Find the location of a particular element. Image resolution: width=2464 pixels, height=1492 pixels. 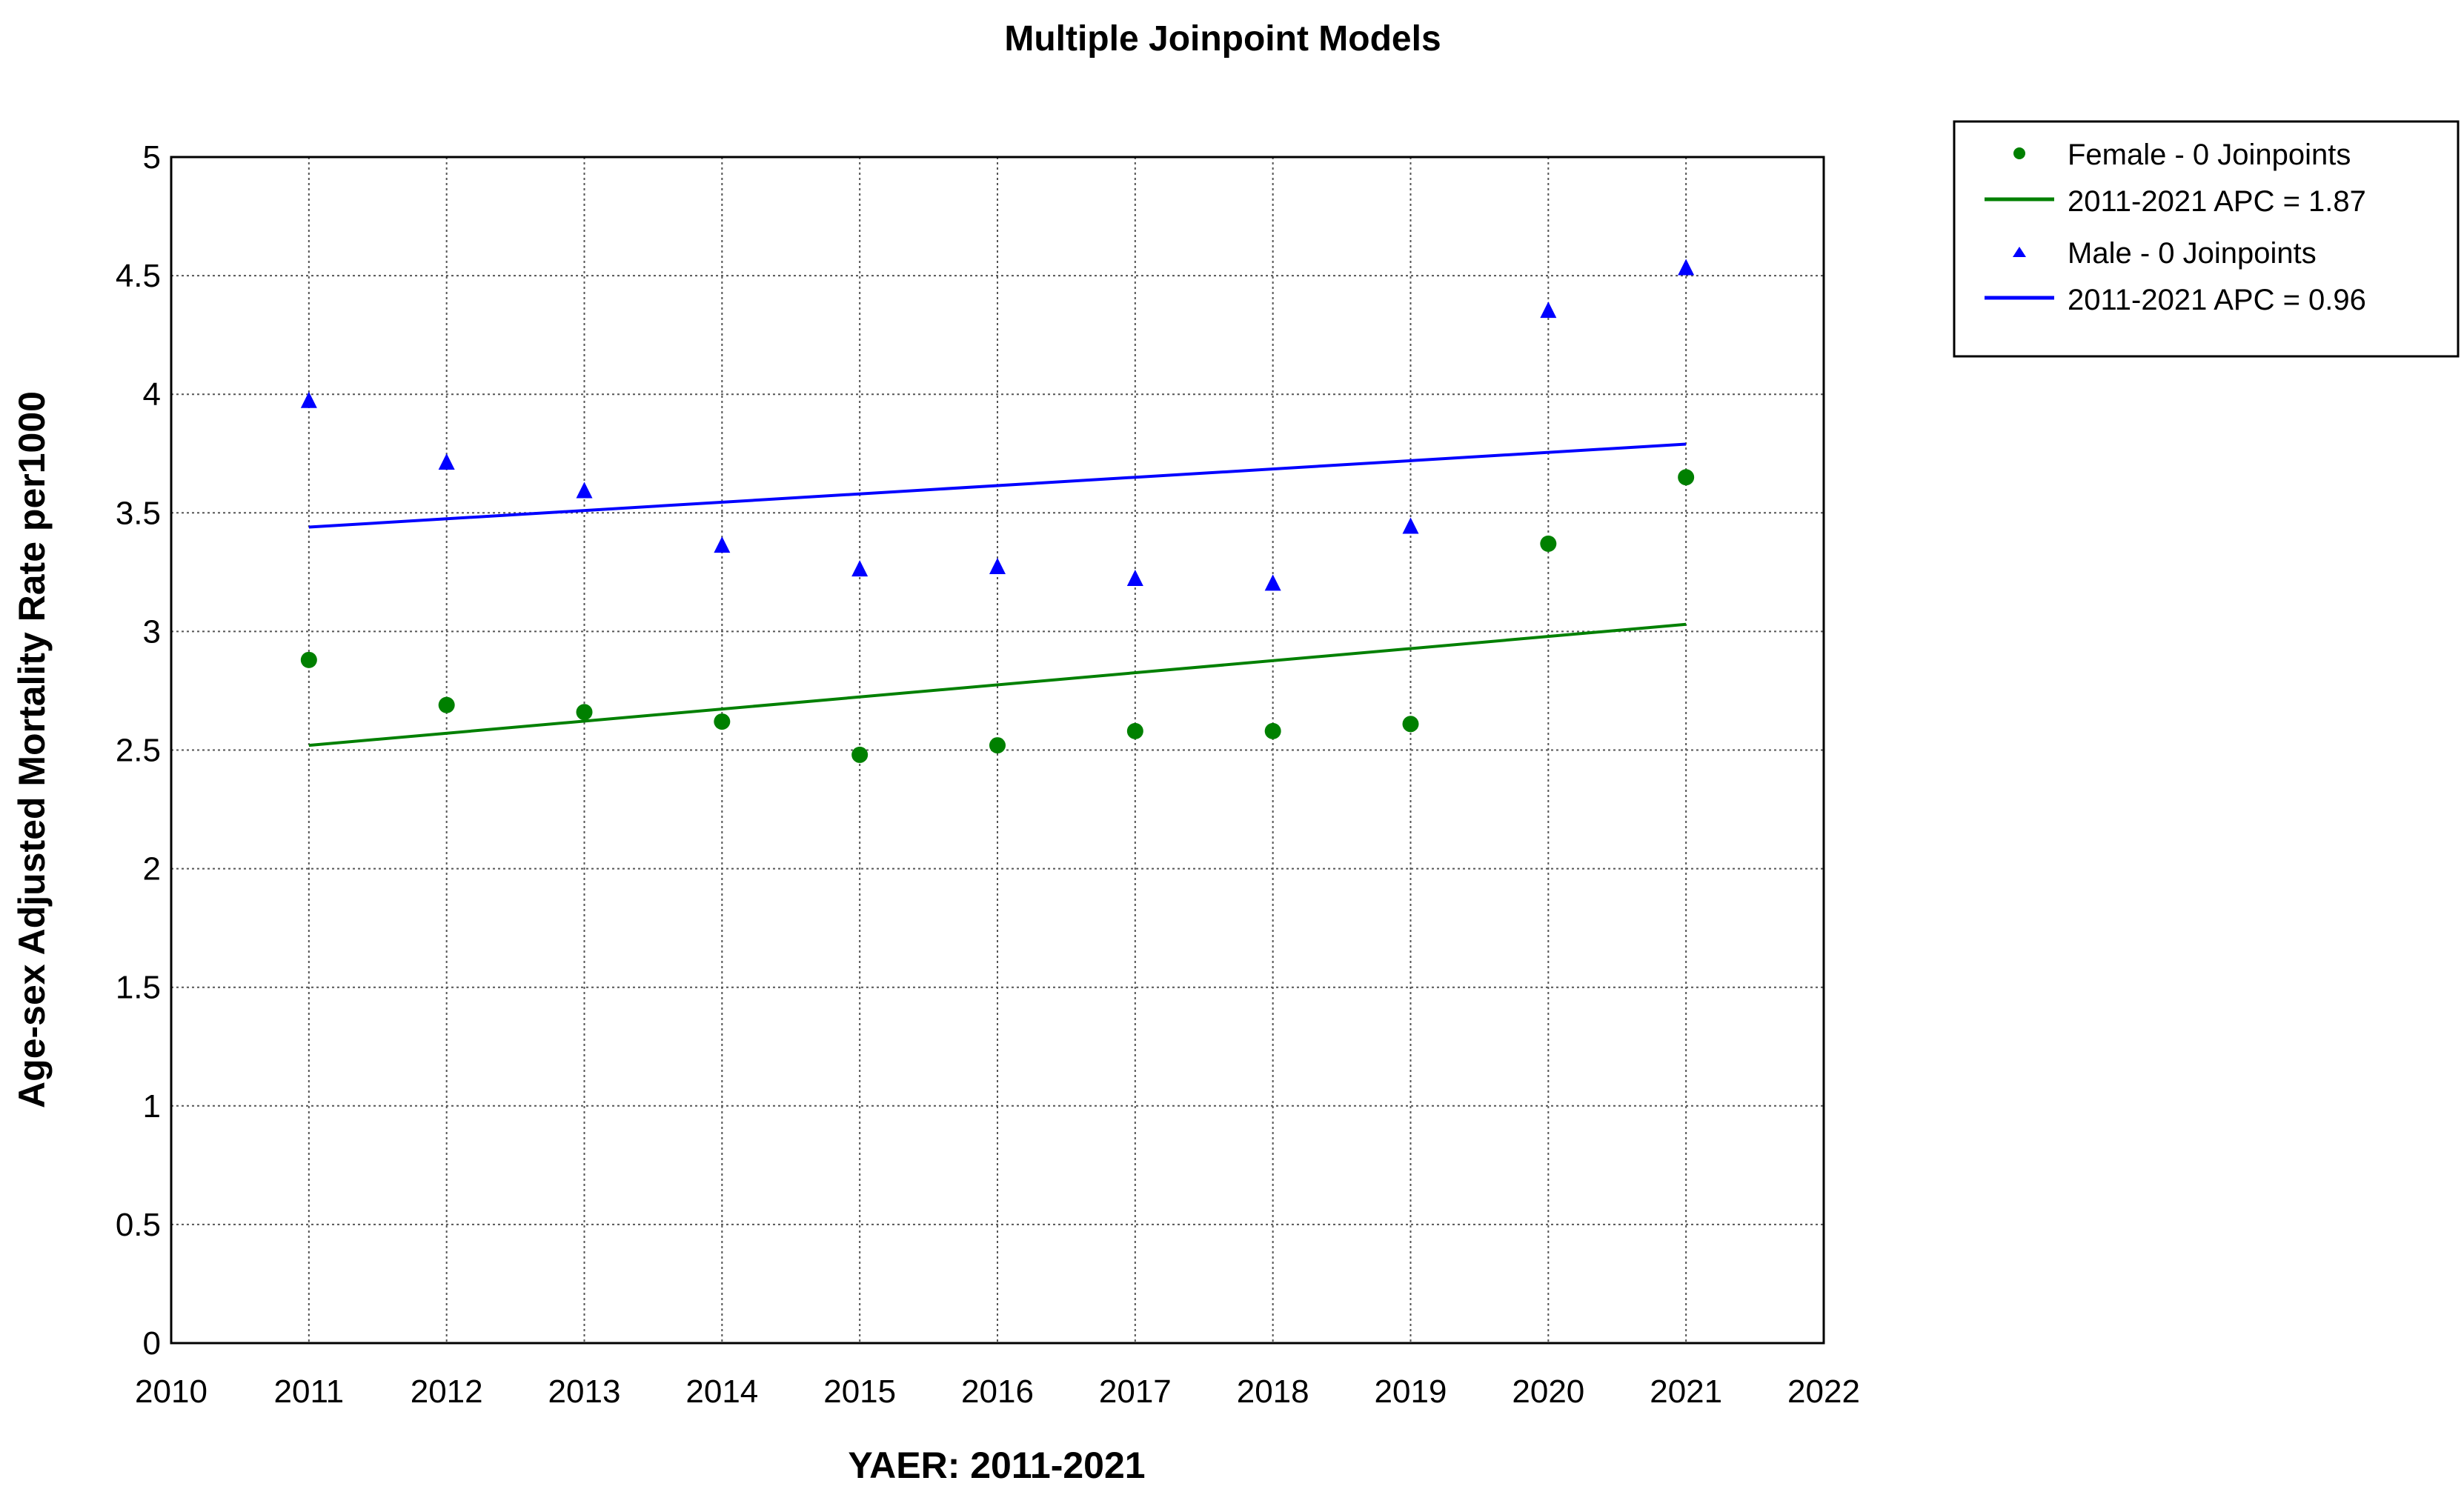

legend-female-fit-label: 2011-2021 APC = 1.87 is located at coordinates (2217, 201).